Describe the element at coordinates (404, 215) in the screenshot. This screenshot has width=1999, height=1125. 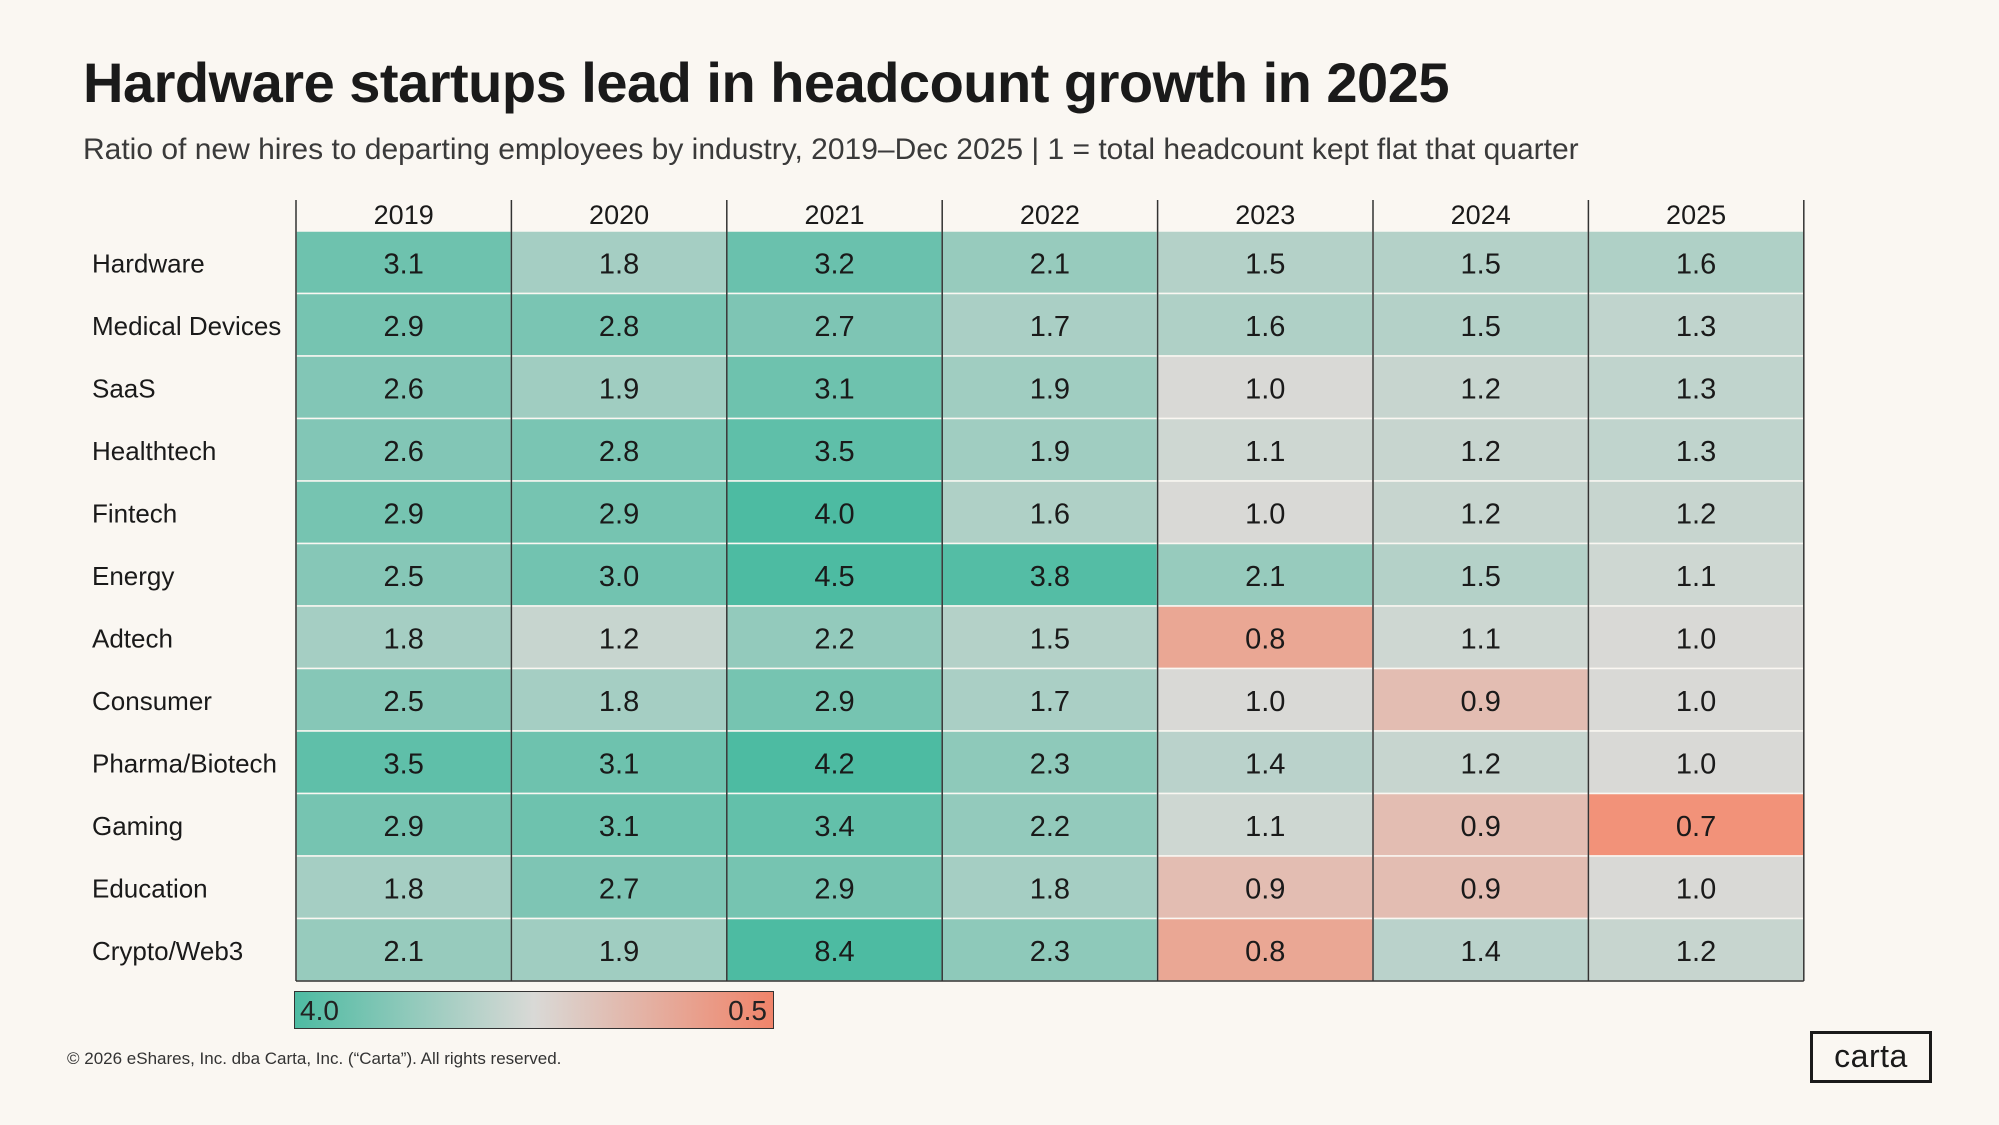
I see `column-header: 2019` at that location.